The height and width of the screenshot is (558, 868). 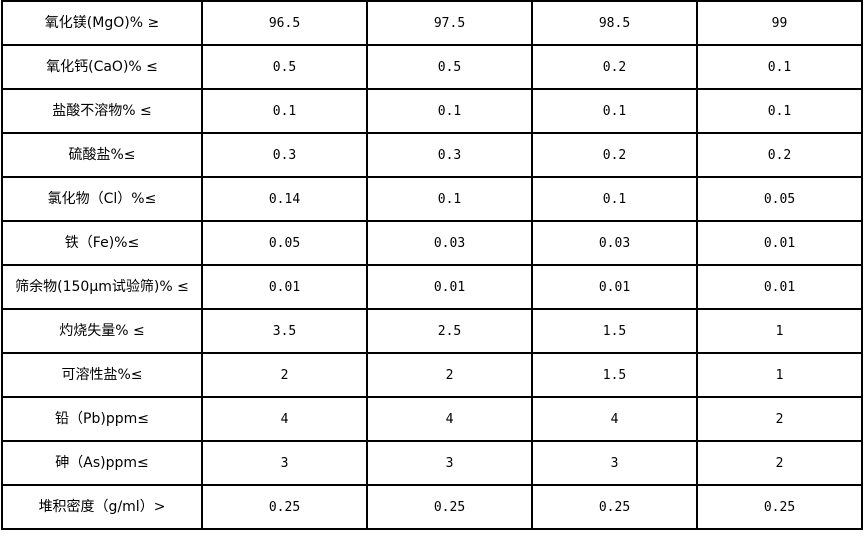 I want to click on row-label: 灼烧失量% ≤, so click(x=102, y=331).